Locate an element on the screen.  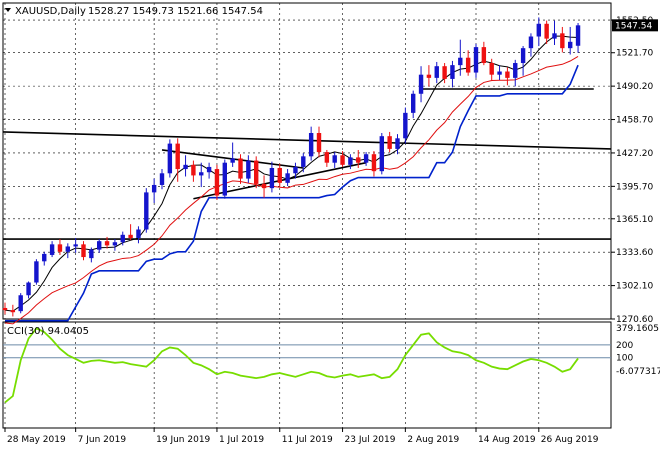
date-label: 28 May 2019 is located at coordinates (36, 440).